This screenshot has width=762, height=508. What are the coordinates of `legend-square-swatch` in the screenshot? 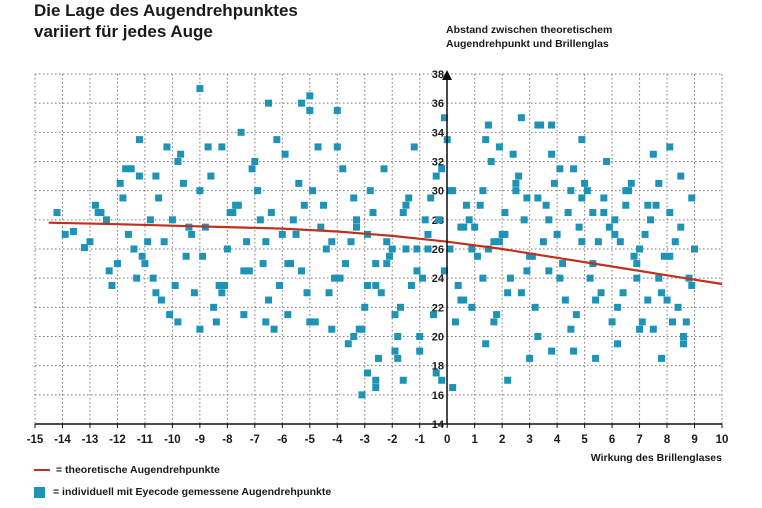 It's located at (39, 492).